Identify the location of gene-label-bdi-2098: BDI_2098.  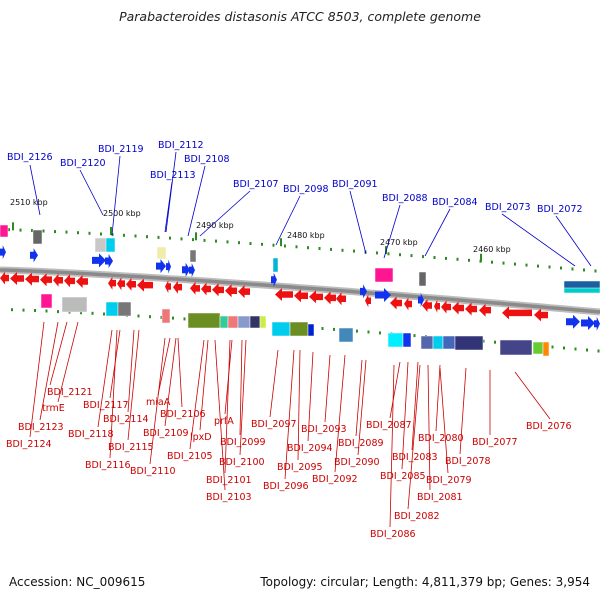
(306, 189).